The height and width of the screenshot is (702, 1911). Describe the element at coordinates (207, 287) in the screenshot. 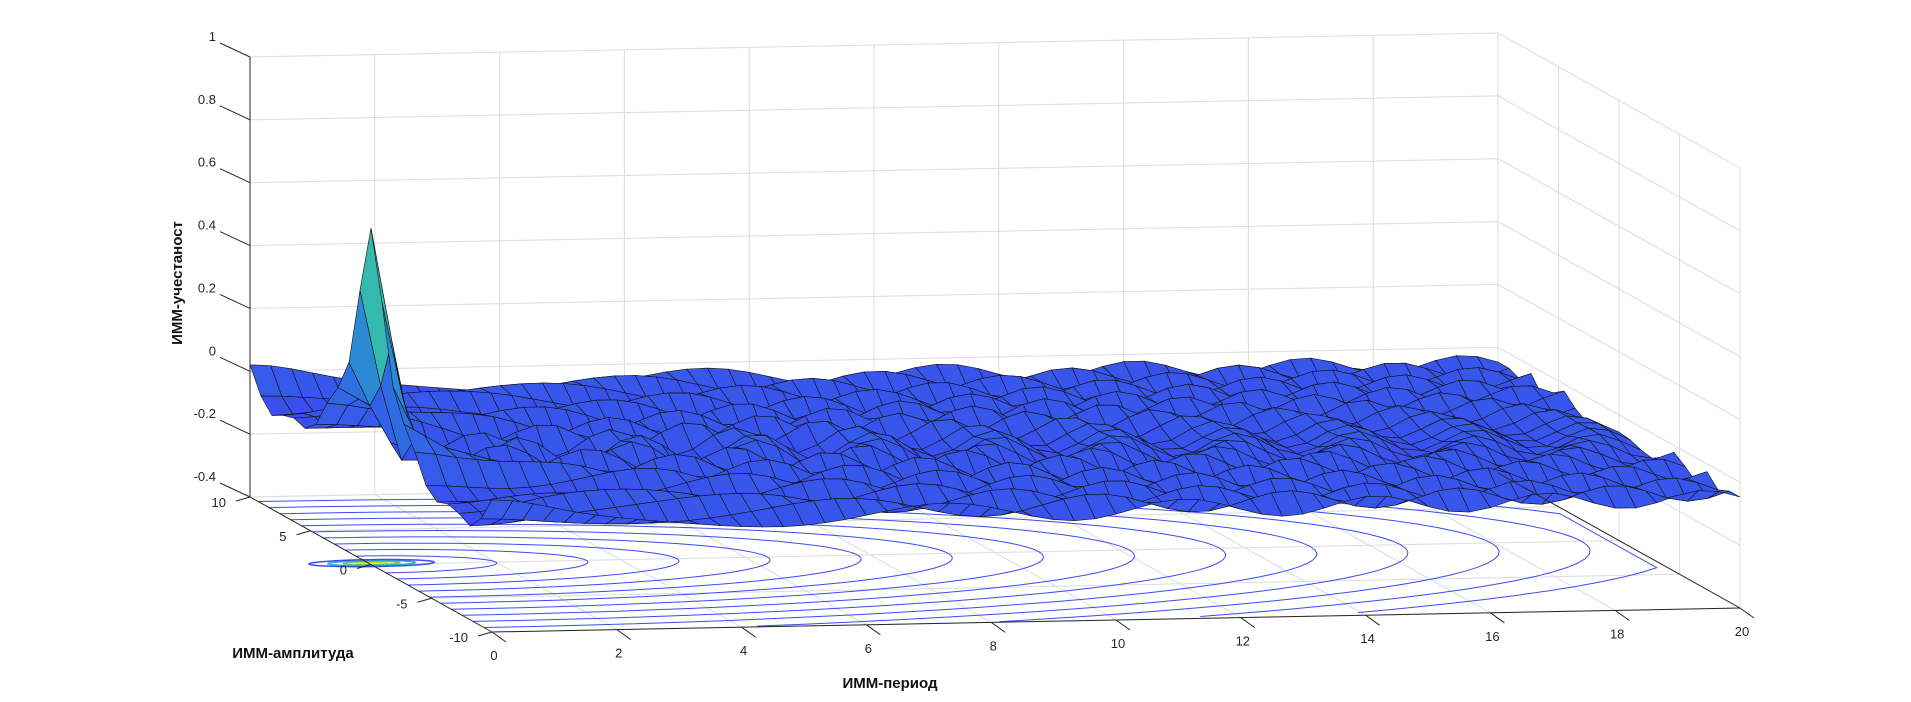

I see `z-tick-label: 0.2` at that location.